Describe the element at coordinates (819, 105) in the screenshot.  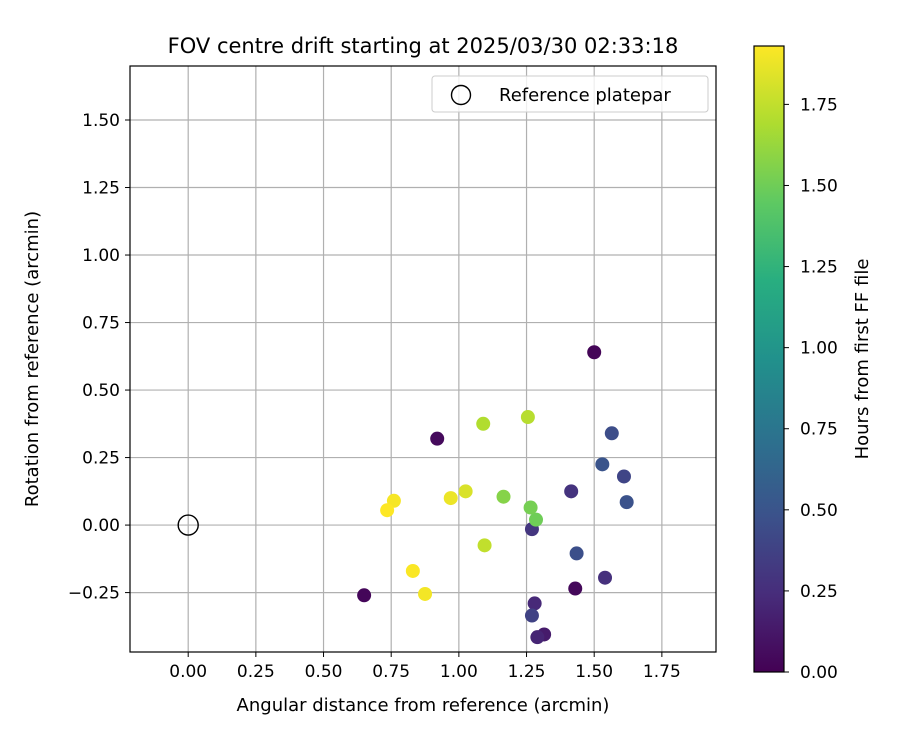
I see `colorbar-tick-label: 1.75` at that location.